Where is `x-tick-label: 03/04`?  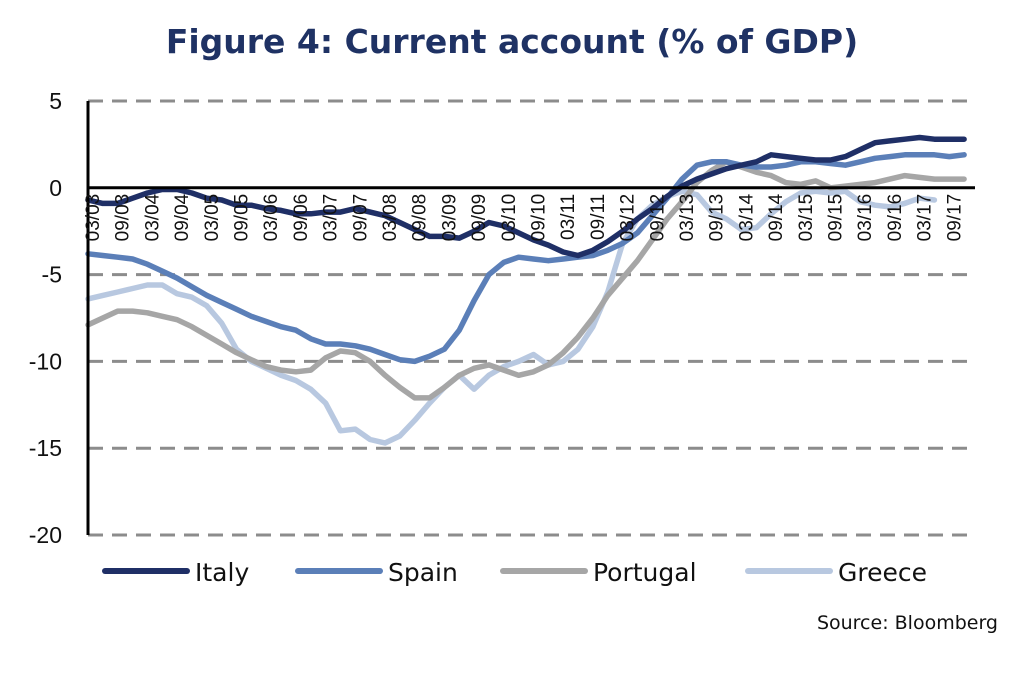 x-tick-label: 03/04 is located at coordinates (152, 217).